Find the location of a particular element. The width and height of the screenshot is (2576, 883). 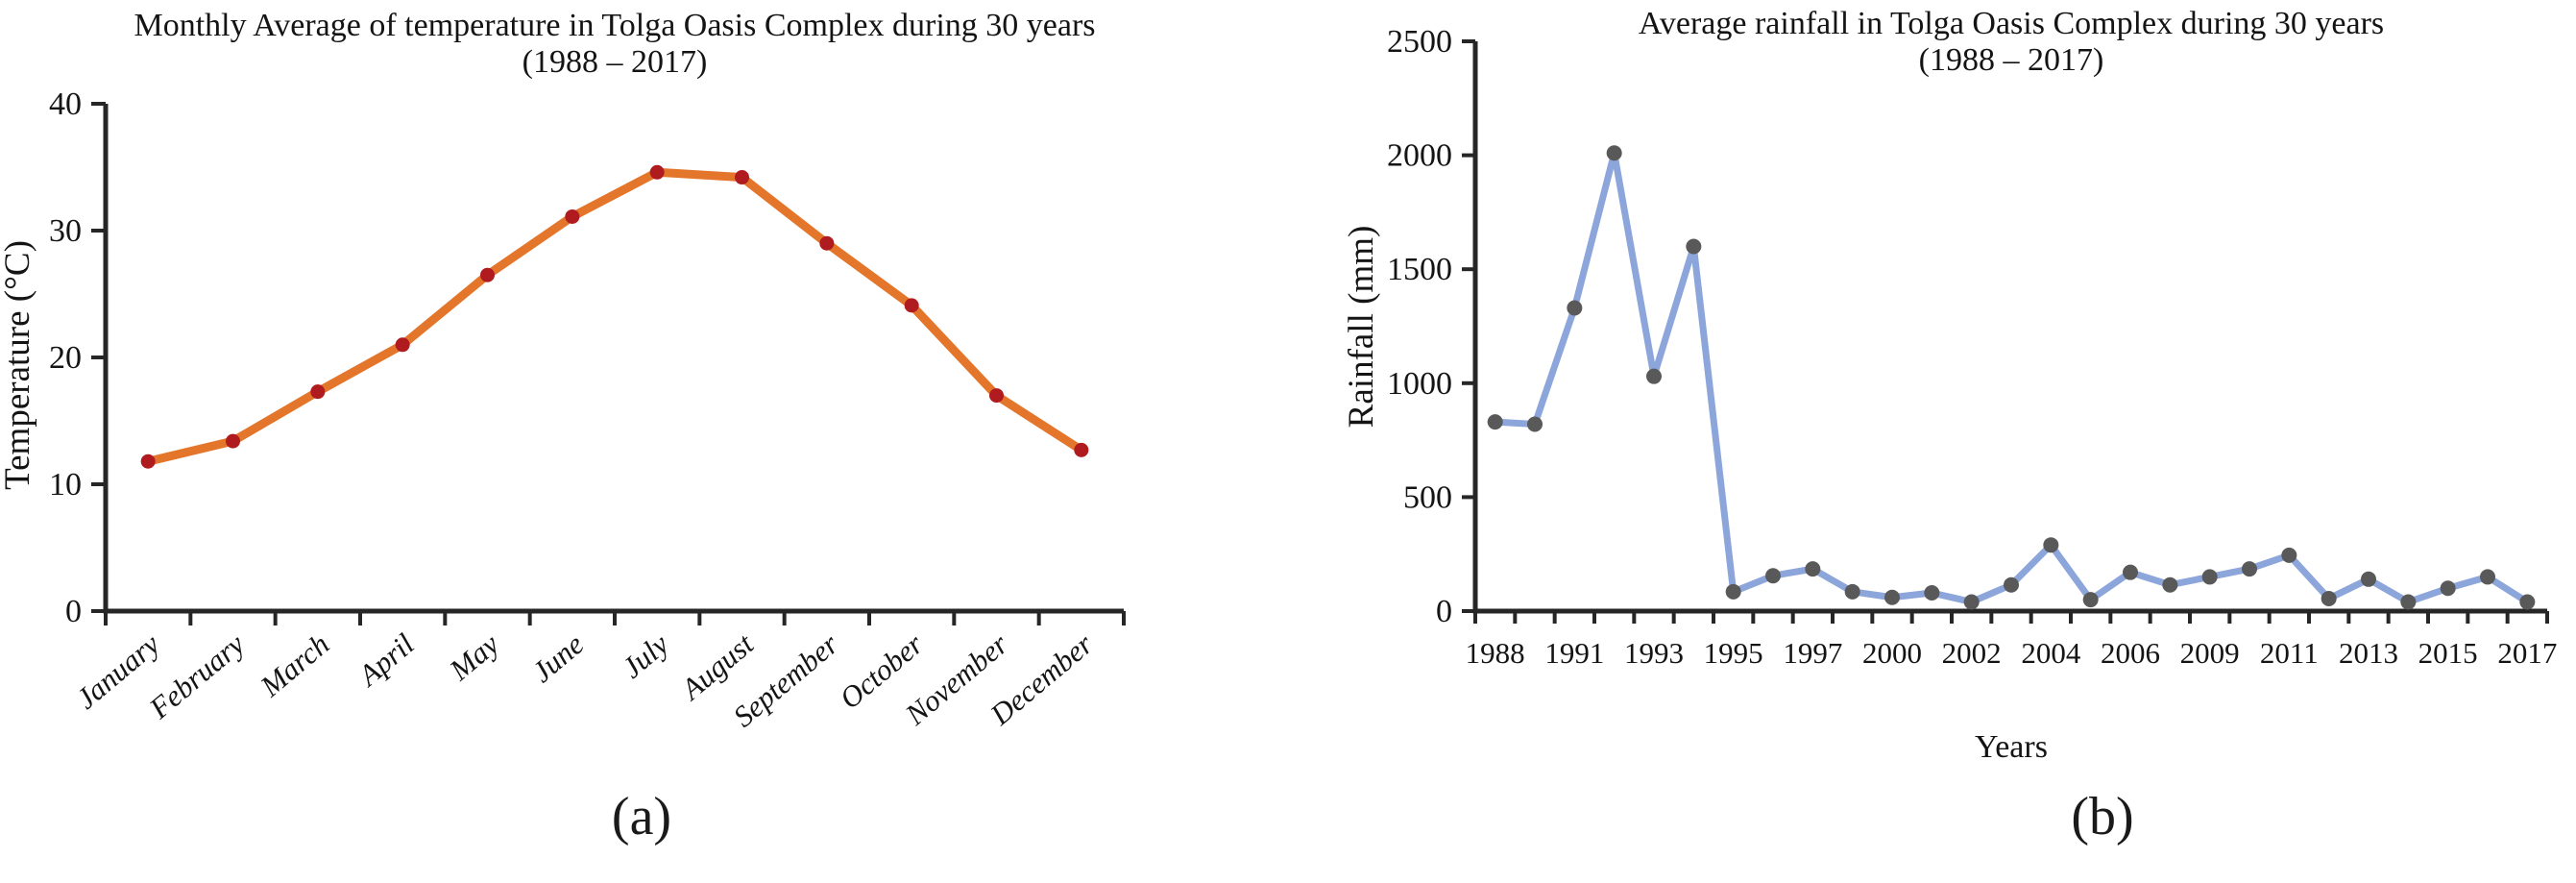

x-axis-tick-label: May is located at coordinates (475, 657).